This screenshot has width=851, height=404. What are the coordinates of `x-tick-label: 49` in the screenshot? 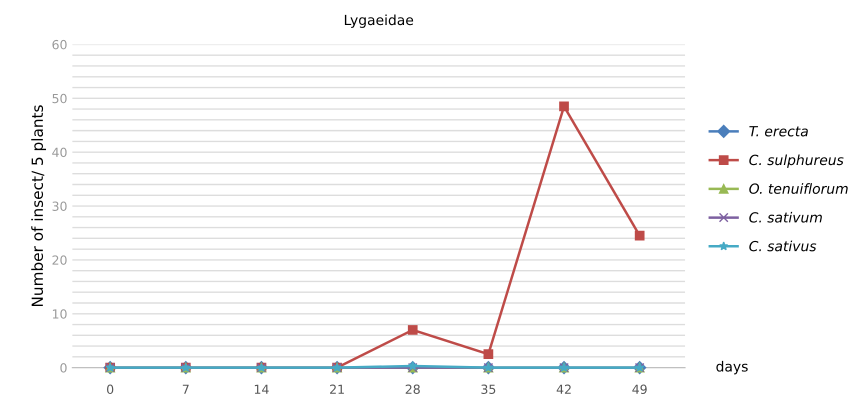 It's located at (639, 389).